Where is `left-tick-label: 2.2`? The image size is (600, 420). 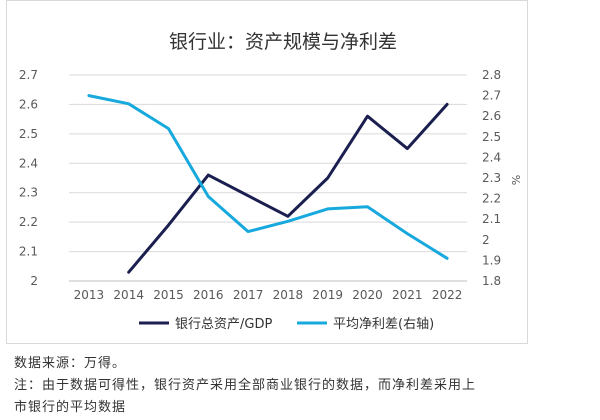
left-tick-label: 2.2 is located at coordinates (28, 222).